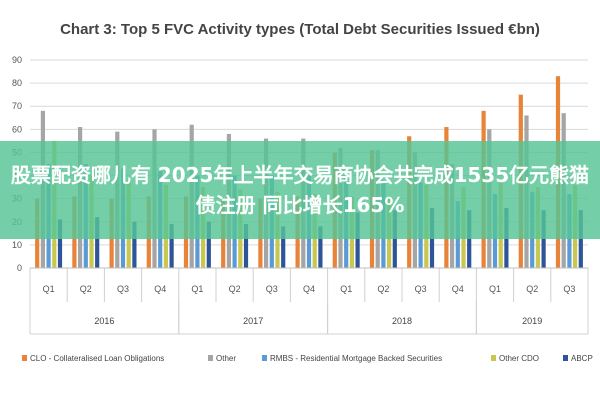 The height and width of the screenshot is (400, 600). I want to click on y-tick-label: 70, so click(17, 106).